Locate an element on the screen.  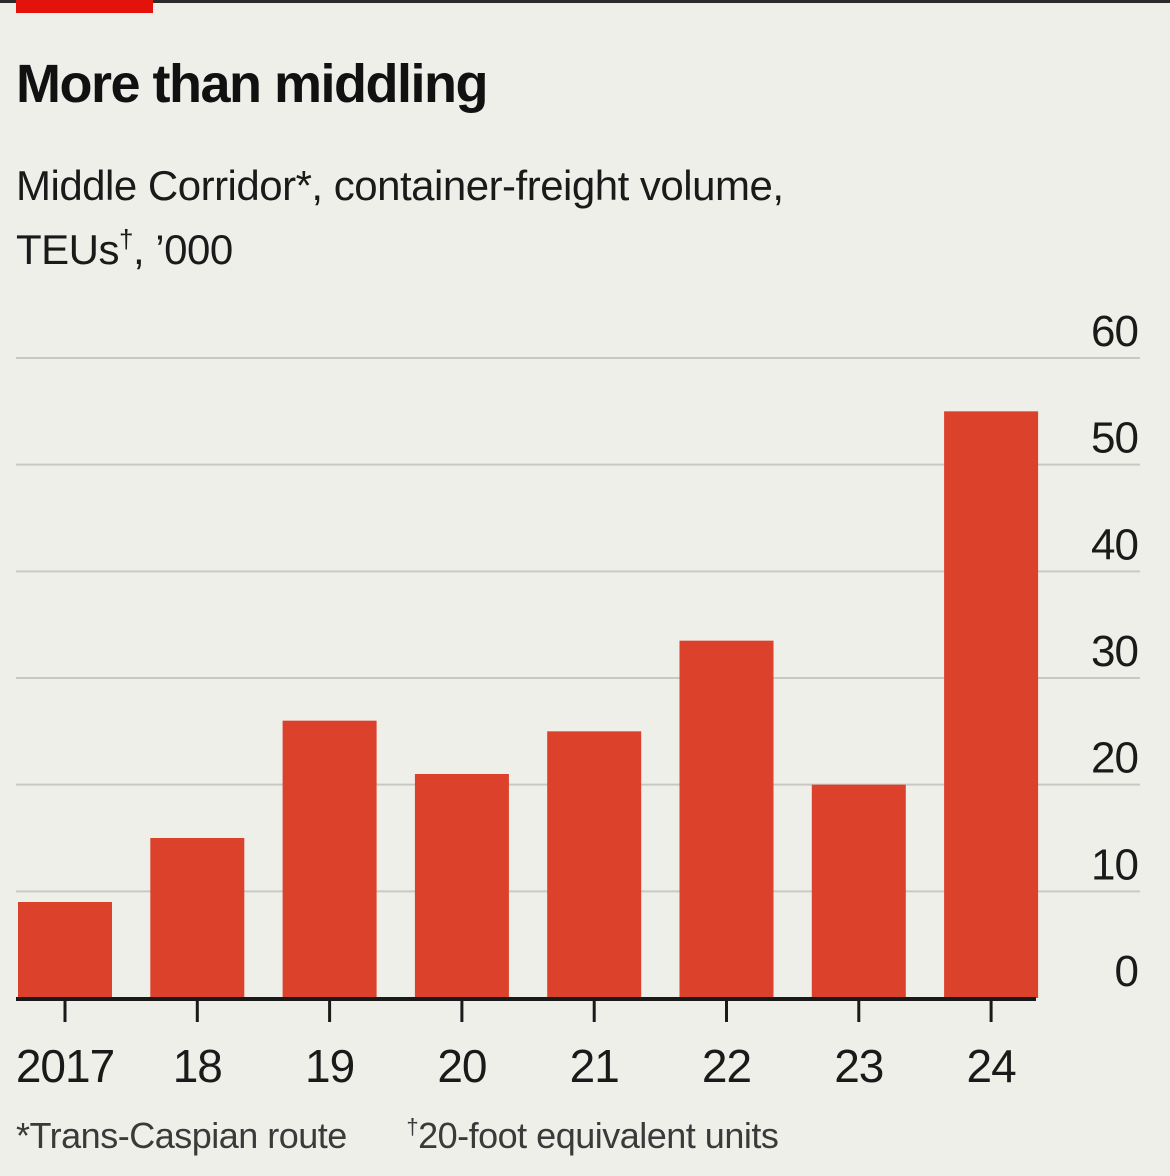
brand-tag is located at coordinates (84, 6).